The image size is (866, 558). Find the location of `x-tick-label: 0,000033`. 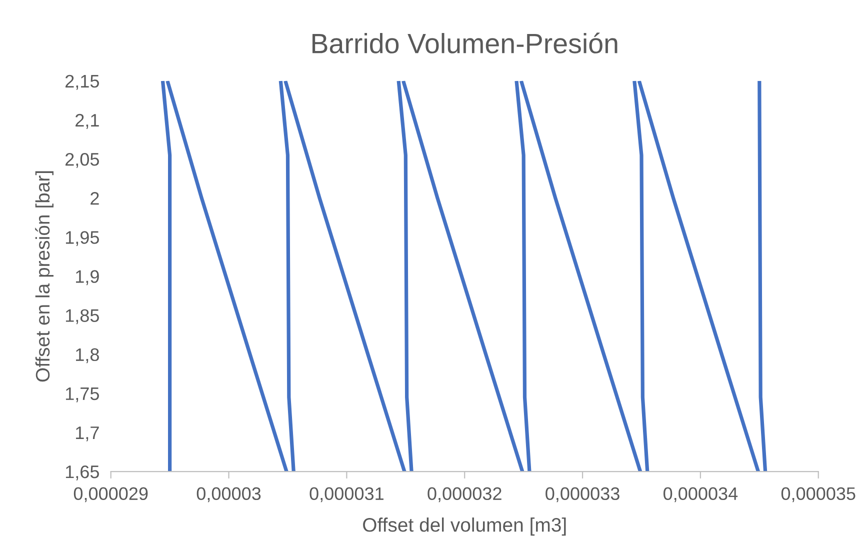

x-tick-label: 0,000033 is located at coordinates (583, 494).